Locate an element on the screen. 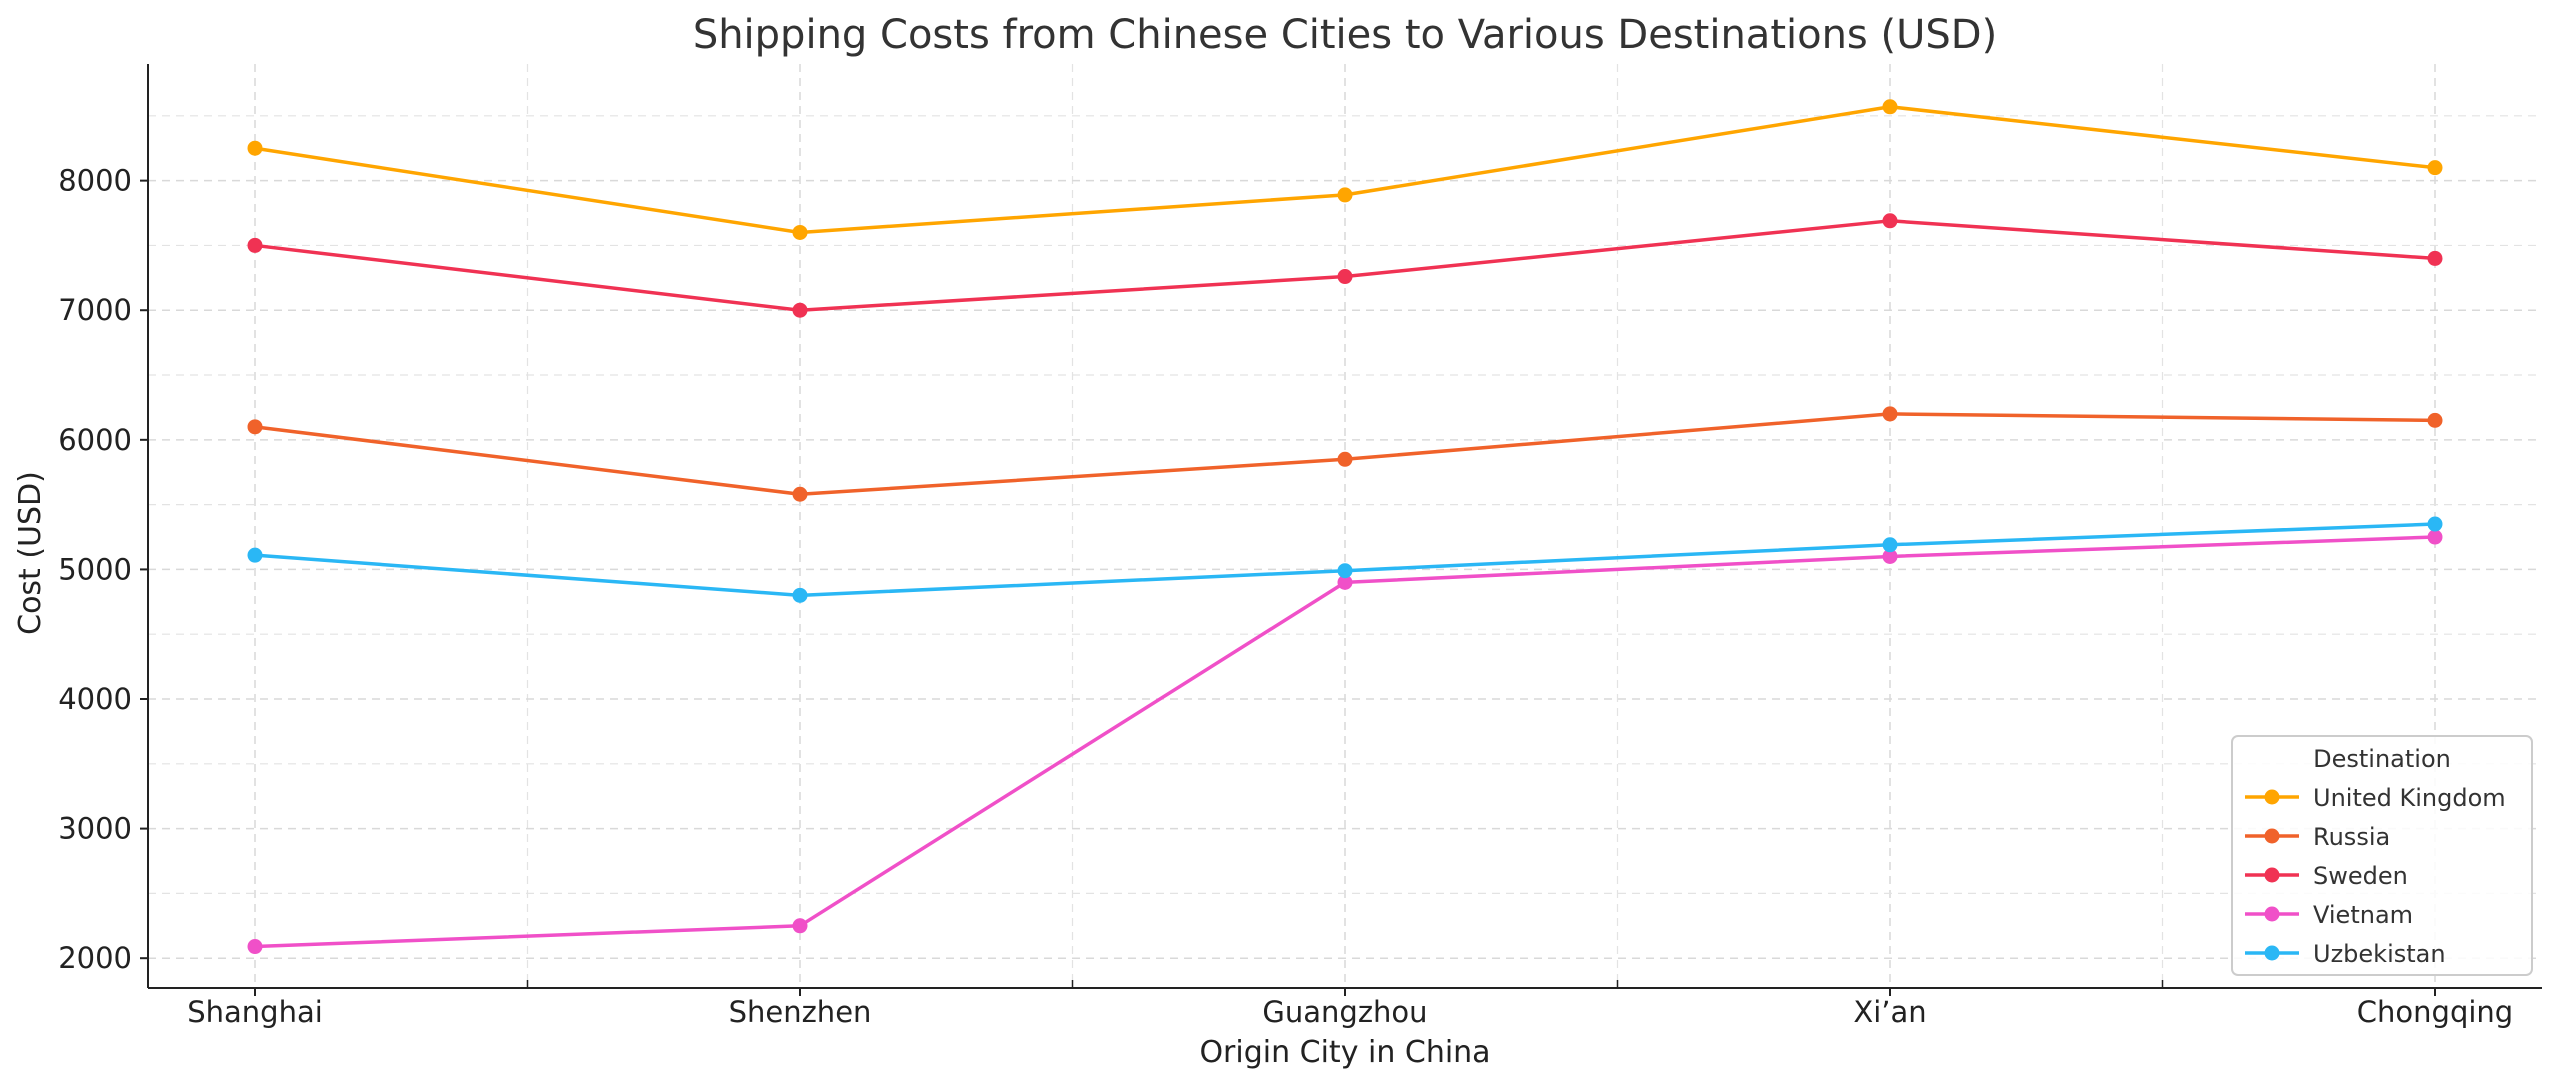  series-sweden is located at coordinates (1345, 265).